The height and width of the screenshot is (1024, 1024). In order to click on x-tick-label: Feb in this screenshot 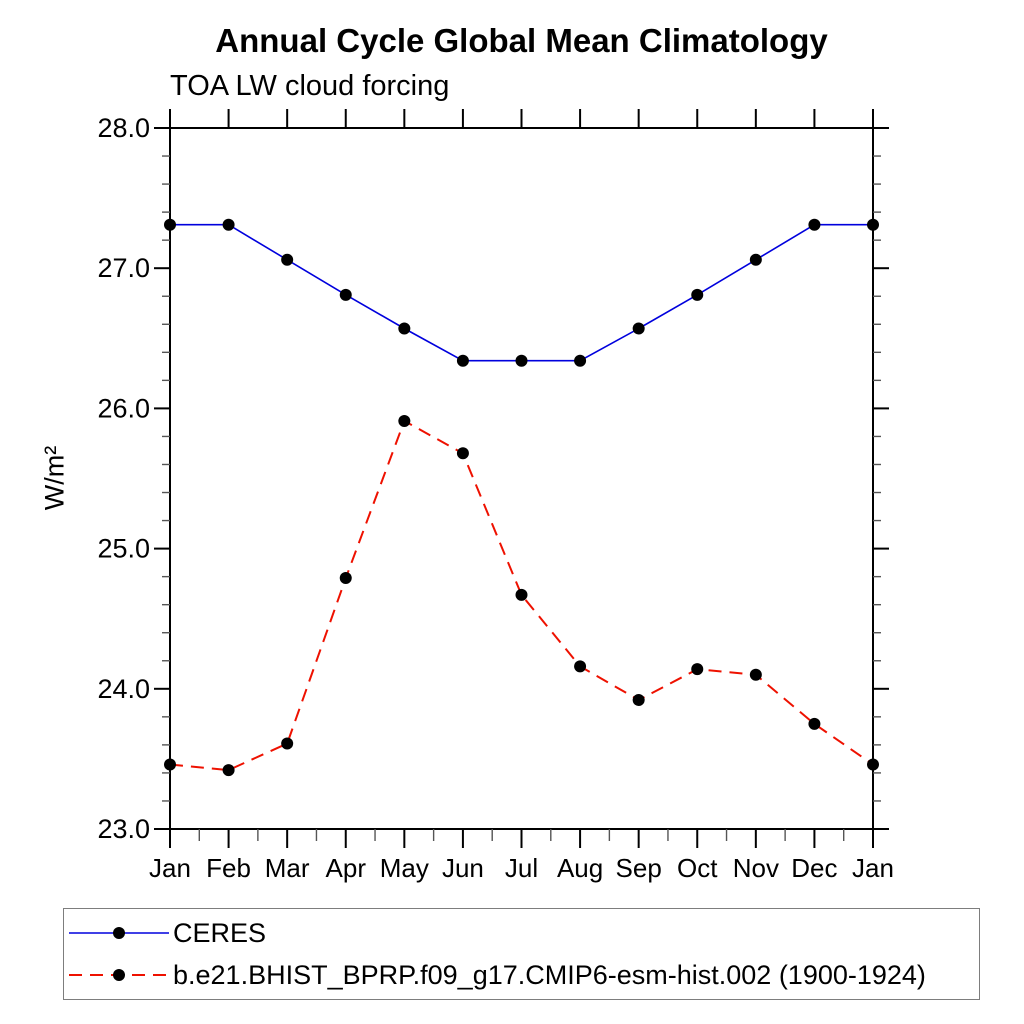, I will do `click(228, 868)`.